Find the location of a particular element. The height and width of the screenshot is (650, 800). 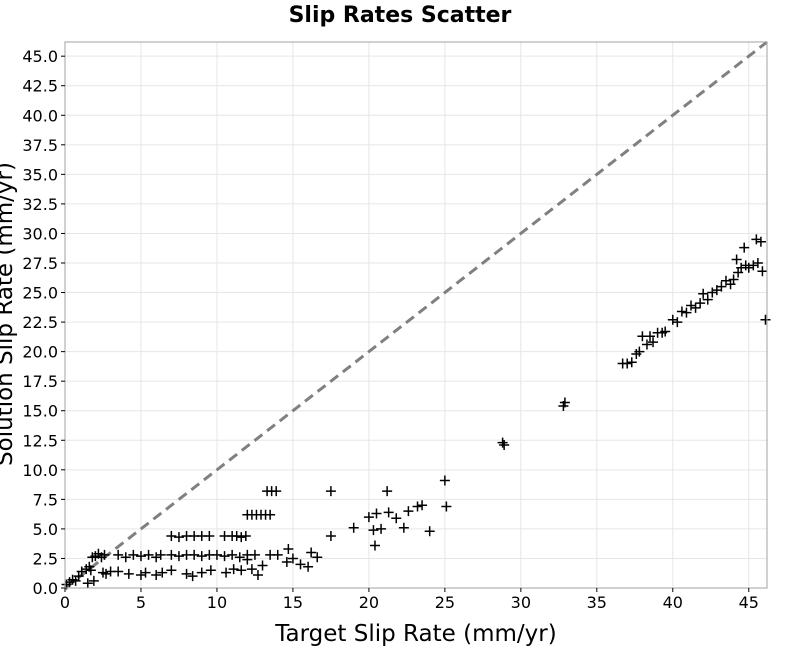

x-tick-label: 0 is located at coordinates (65, 602).